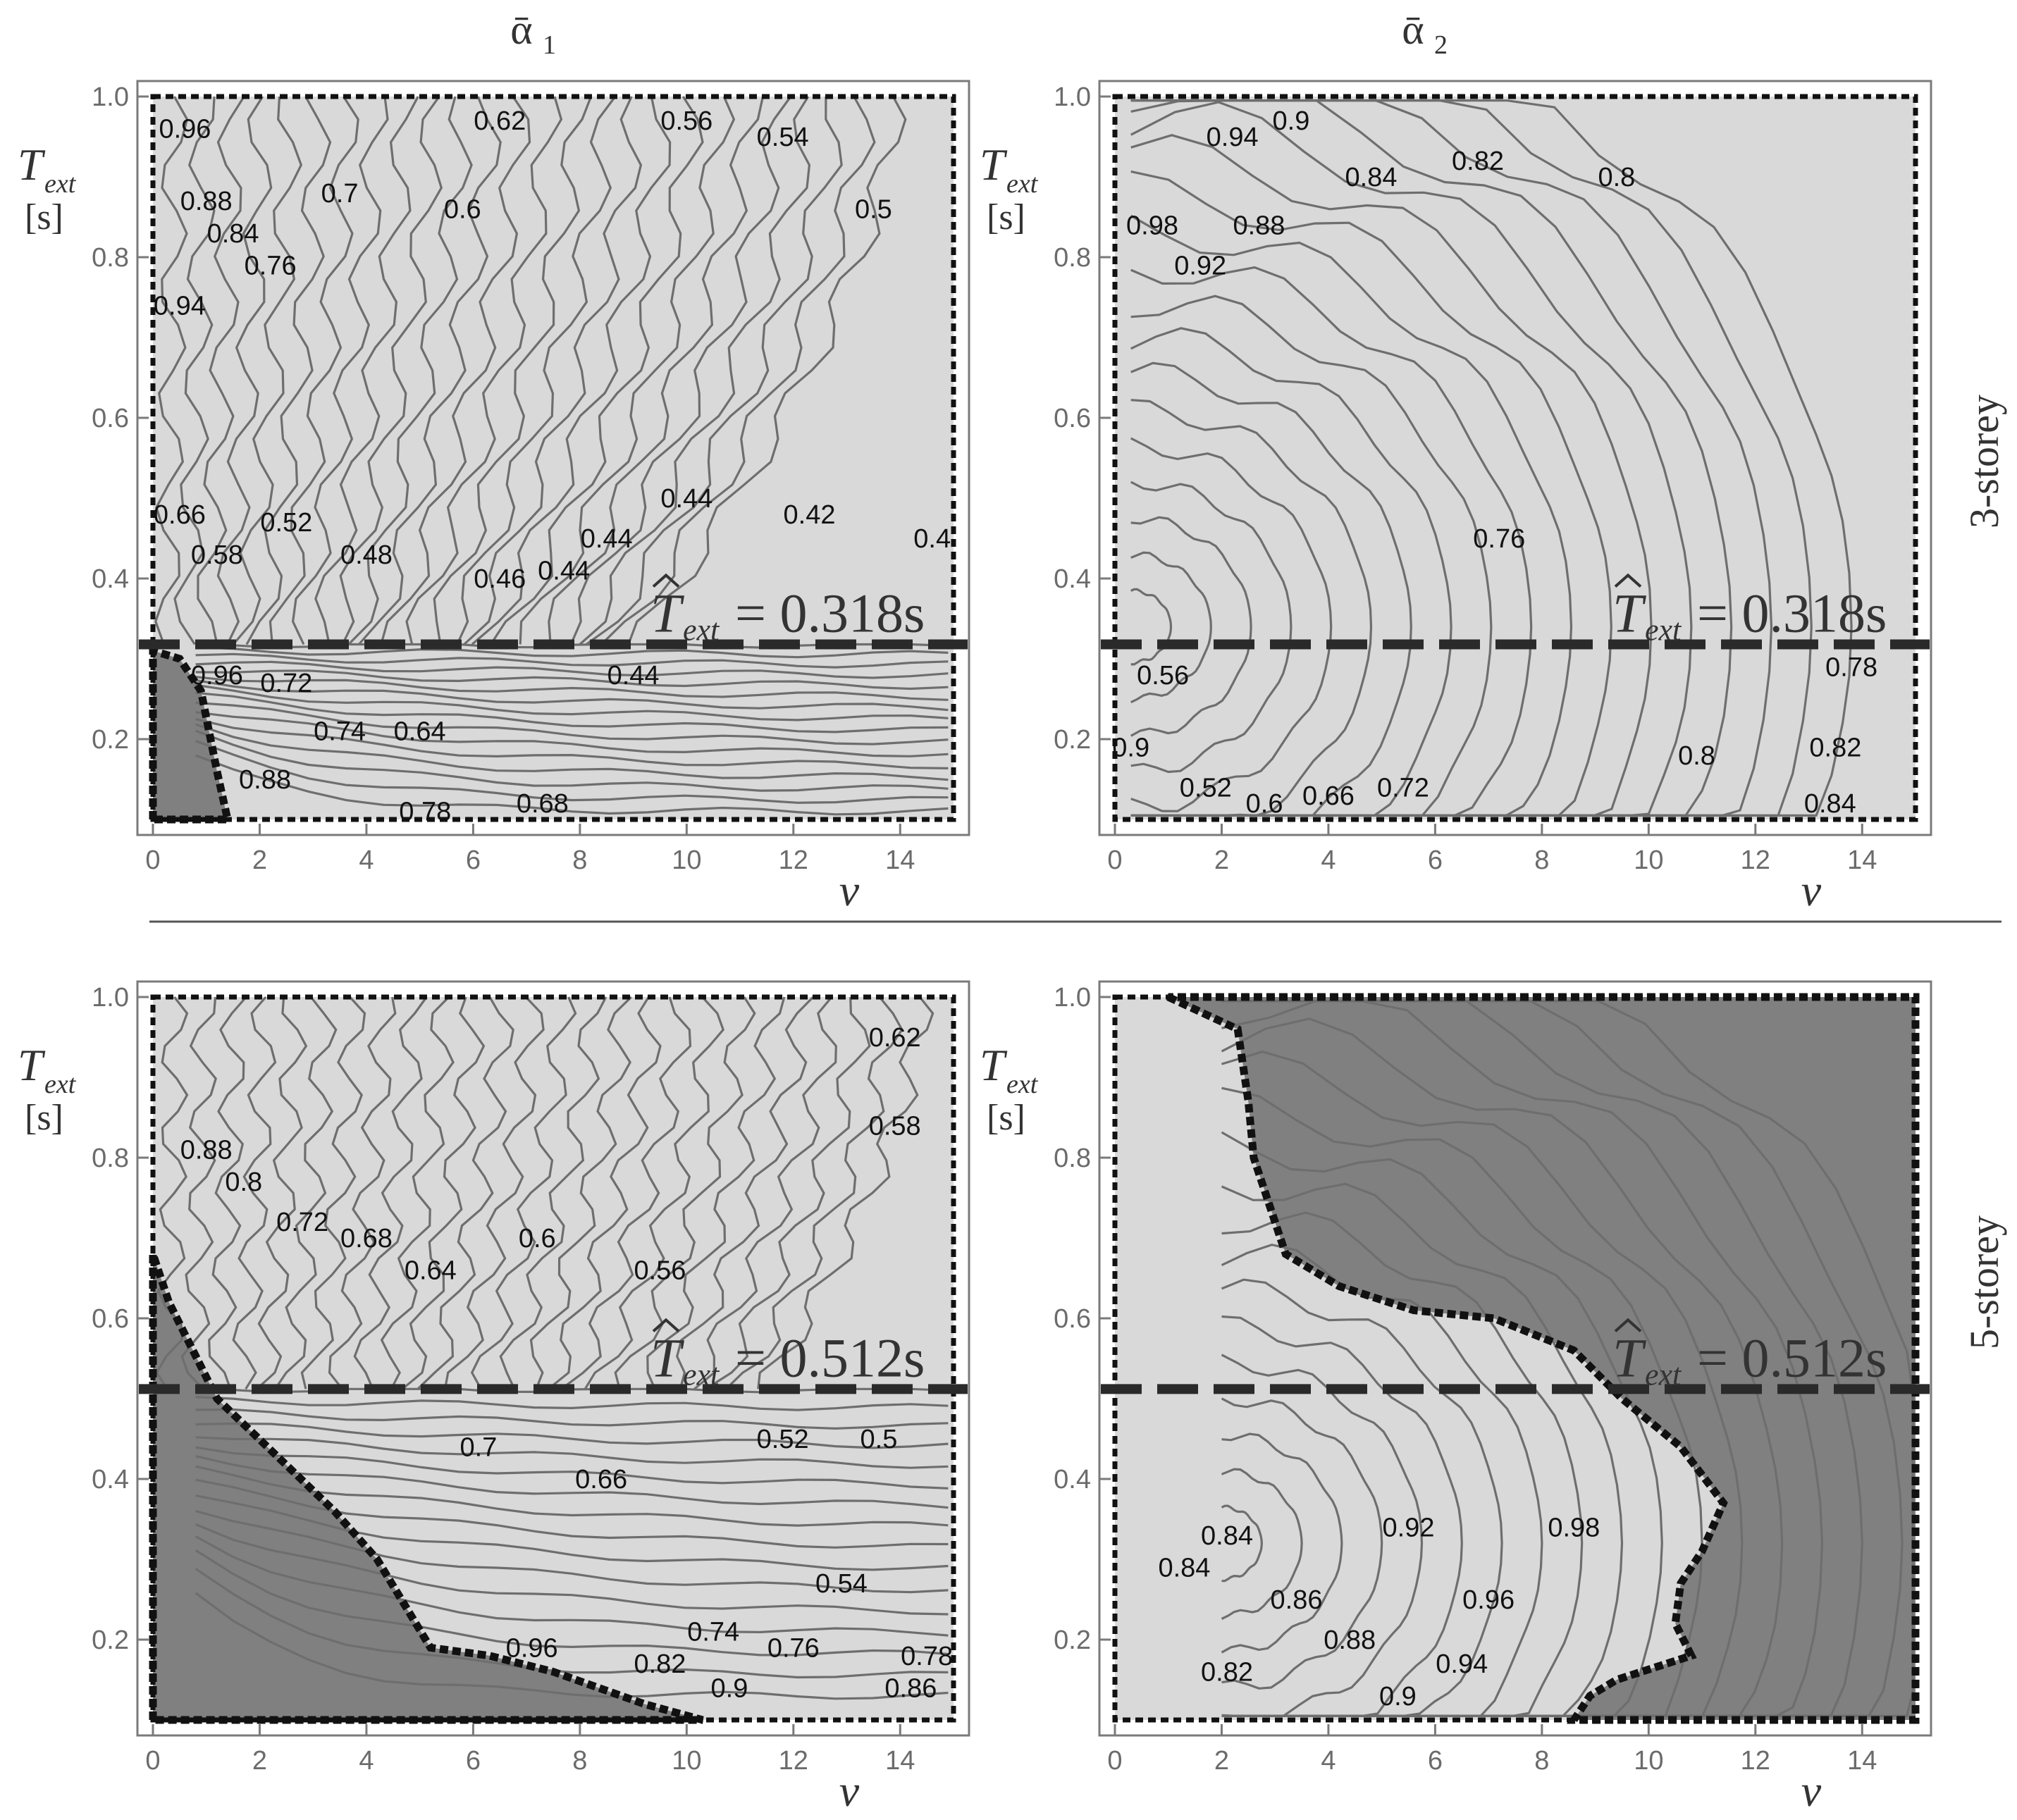  I want to click on contour-label: 0.74, so click(713, 1632).